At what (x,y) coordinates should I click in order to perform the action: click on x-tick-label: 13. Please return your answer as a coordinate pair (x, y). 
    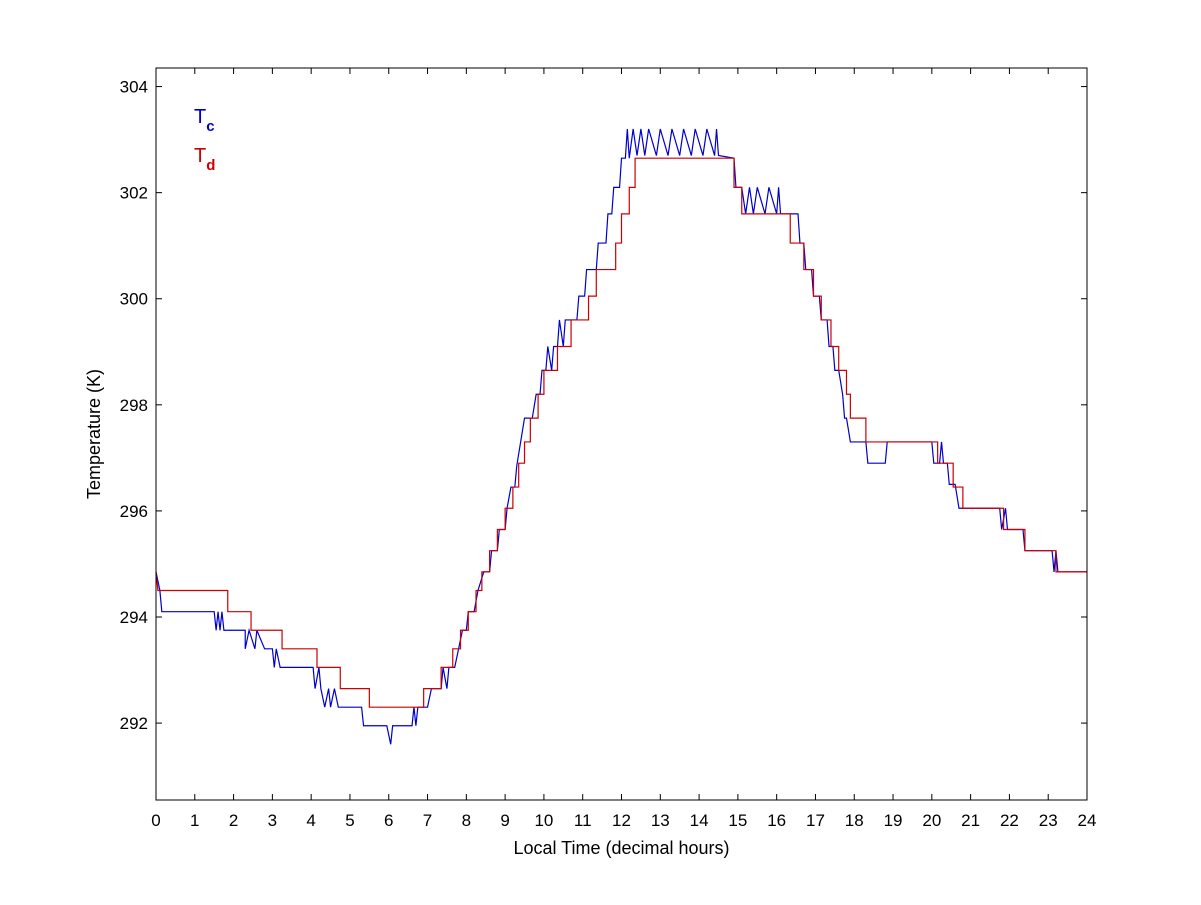
    Looking at the image, I should click on (660, 820).